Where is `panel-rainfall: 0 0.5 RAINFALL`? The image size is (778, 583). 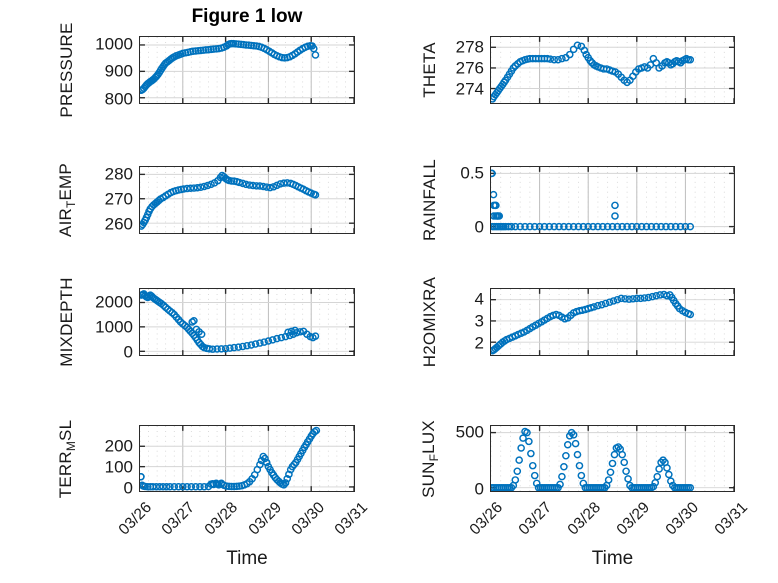 panel-rainfall: 0 0.5 RAINFALL is located at coordinates (577, 200).